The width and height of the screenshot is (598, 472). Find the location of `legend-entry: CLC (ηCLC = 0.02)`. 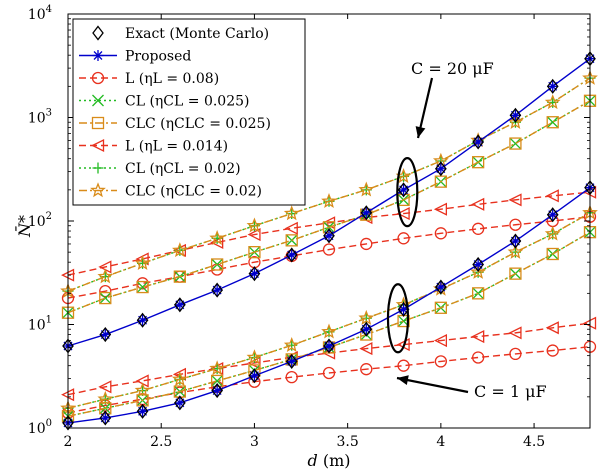

legend-entry: CLC (ηCLC = 0.02) is located at coordinates (170, 191).